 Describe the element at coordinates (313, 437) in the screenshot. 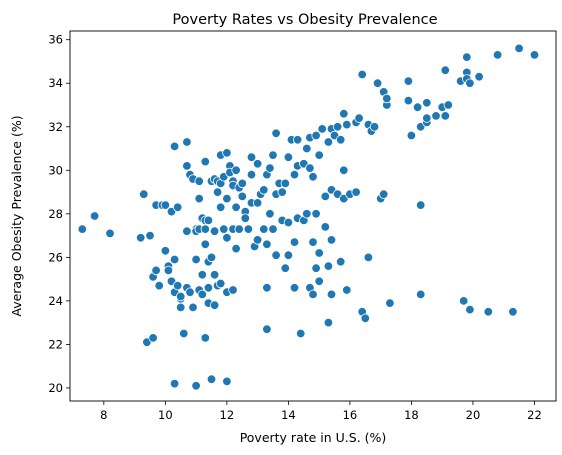

I see `x-axis-label: Poverty rate in U.S. (%)` at that location.